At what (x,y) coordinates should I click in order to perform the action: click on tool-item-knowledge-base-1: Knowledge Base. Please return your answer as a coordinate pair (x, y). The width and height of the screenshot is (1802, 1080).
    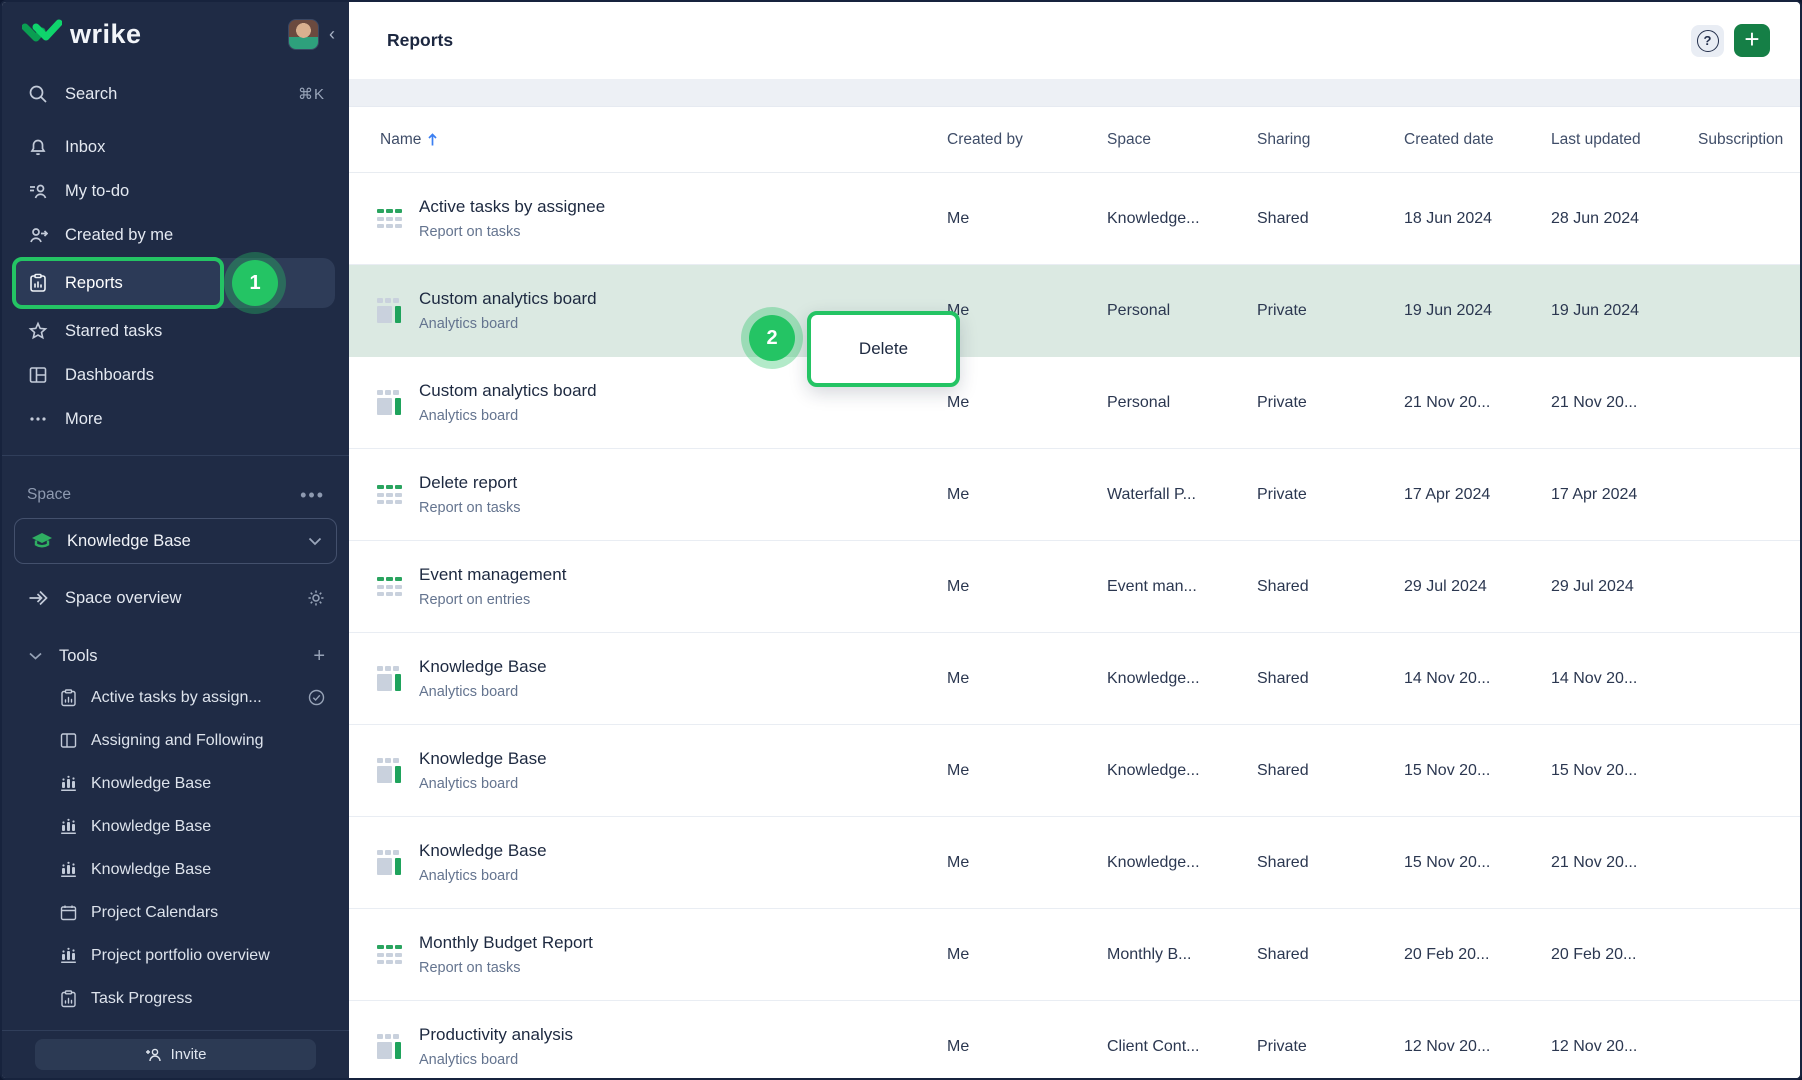
    Looking at the image, I should click on (175, 783).